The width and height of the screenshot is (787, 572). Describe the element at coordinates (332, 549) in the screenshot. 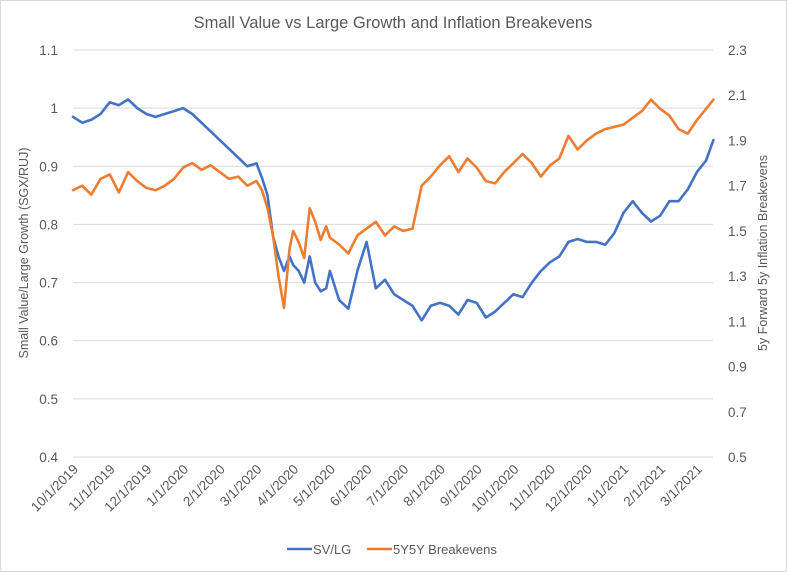

I see `legend-label-sv-lg: SV/LG` at that location.